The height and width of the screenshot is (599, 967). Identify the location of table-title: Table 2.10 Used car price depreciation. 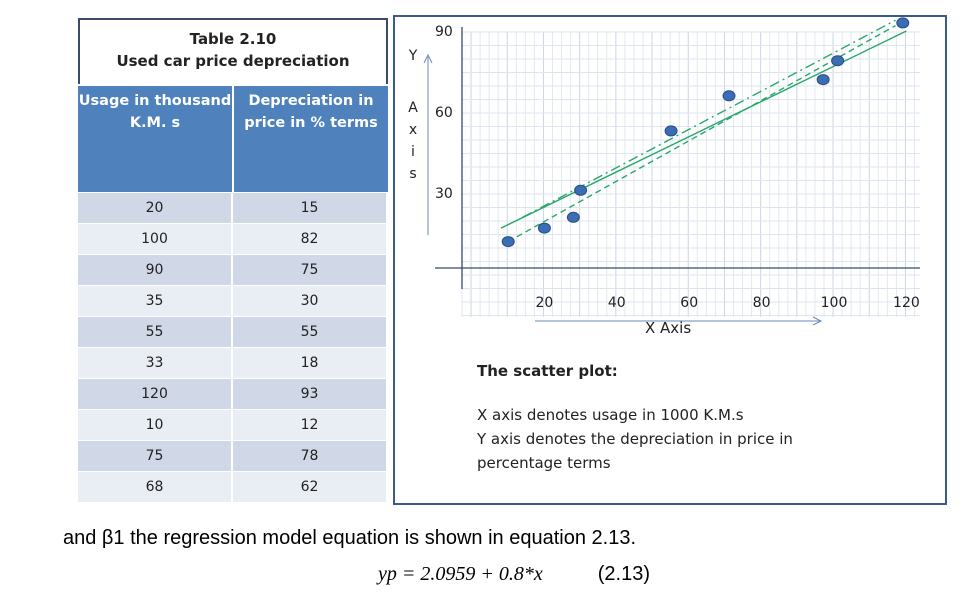
(233, 51).